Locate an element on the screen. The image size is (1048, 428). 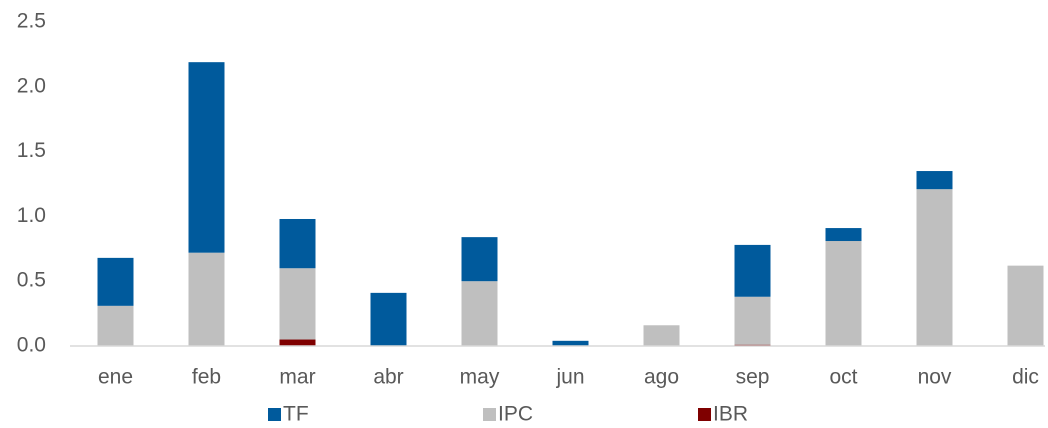
x-tick-label: oct is located at coordinates (843, 377).